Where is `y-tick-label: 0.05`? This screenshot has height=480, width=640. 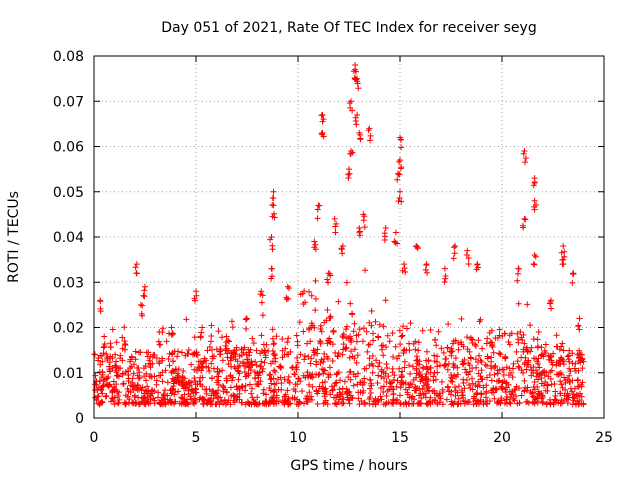 y-tick-label: 0.05 is located at coordinates (68, 193).